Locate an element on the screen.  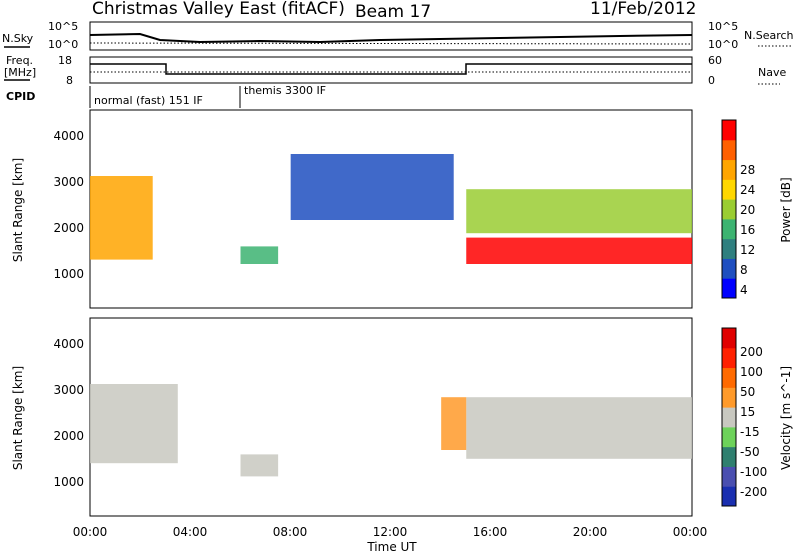
cpid-mode-2: themis 3300 IF is located at coordinates (285, 90).